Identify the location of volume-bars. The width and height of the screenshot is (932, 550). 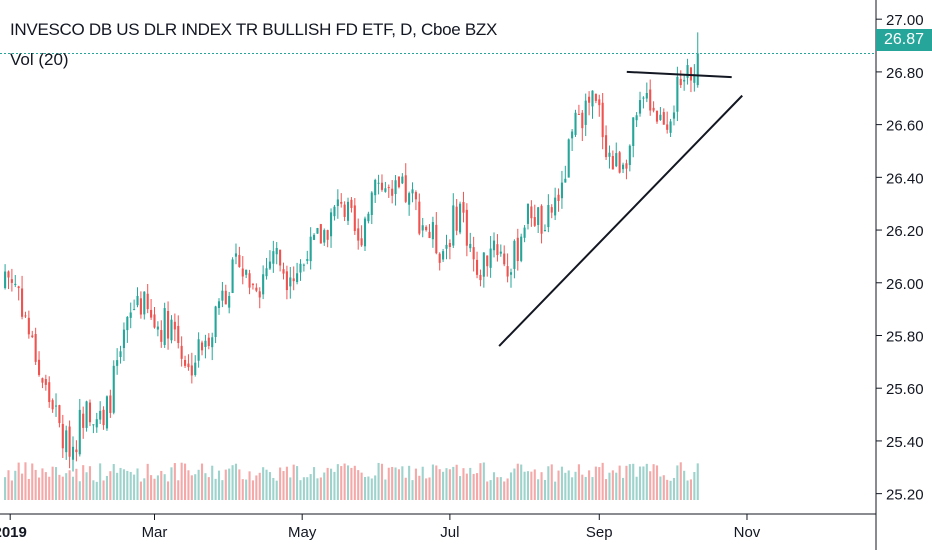
(351, 481).